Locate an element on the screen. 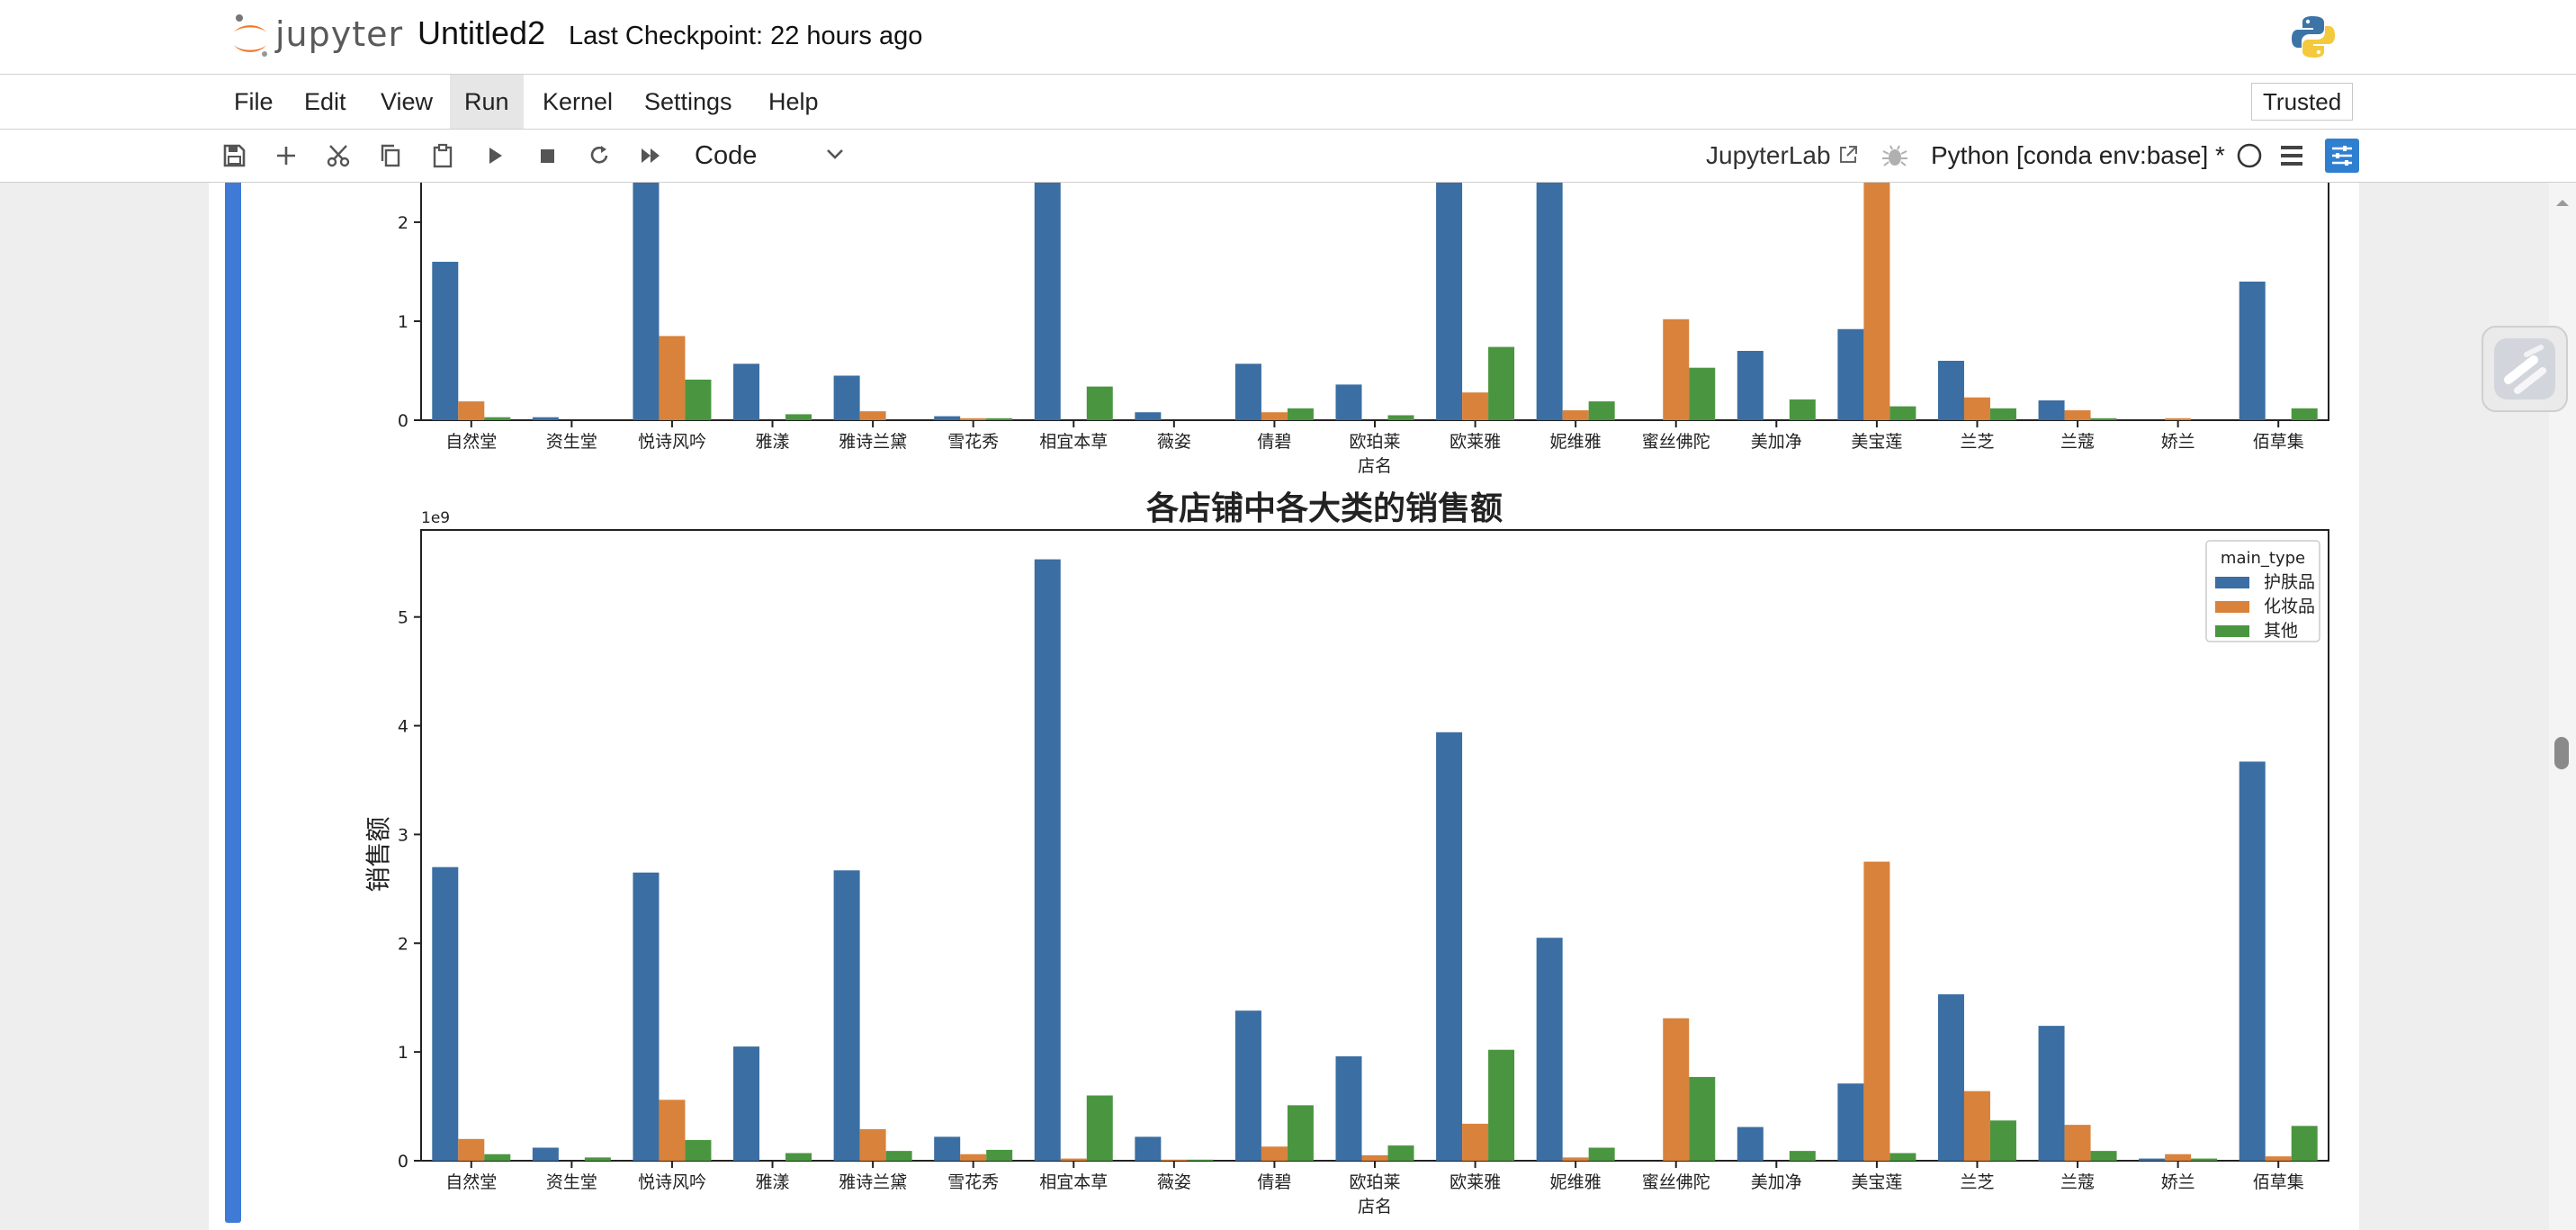  cell-type-value: Code is located at coordinates (727, 155).